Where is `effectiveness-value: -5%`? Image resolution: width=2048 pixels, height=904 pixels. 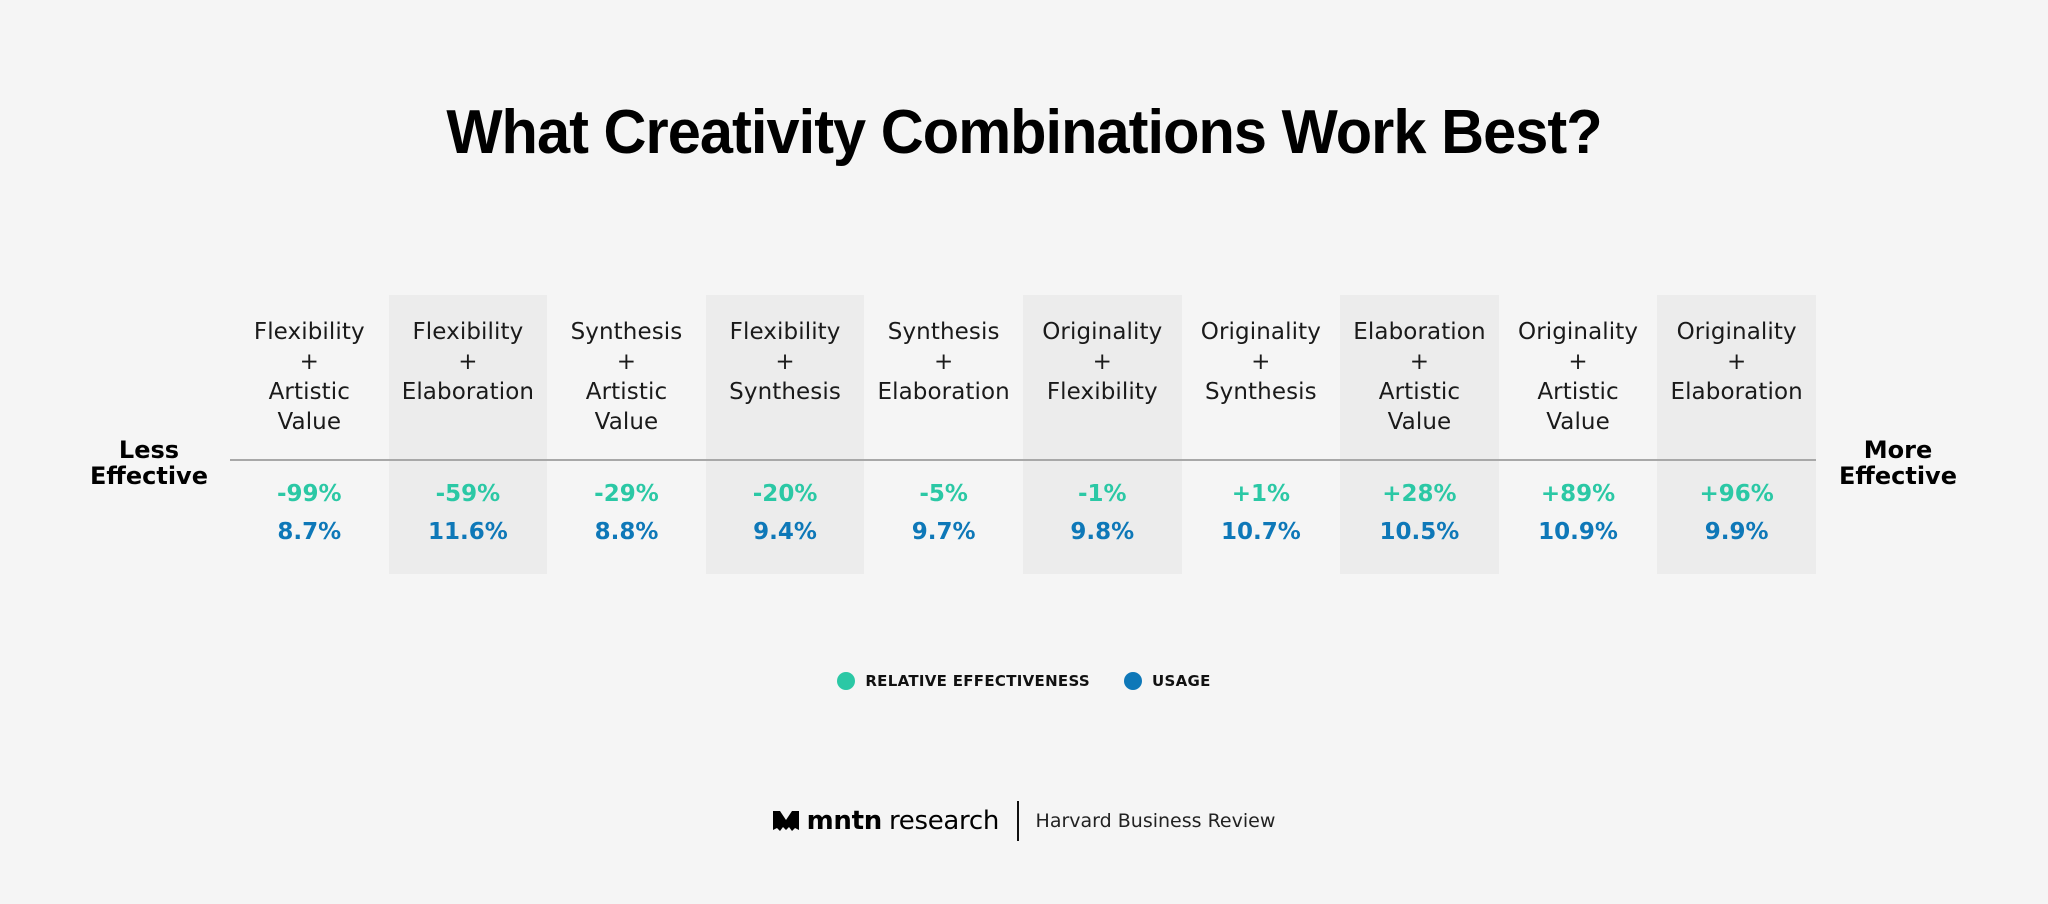
effectiveness-value: -5% is located at coordinates (943, 494).